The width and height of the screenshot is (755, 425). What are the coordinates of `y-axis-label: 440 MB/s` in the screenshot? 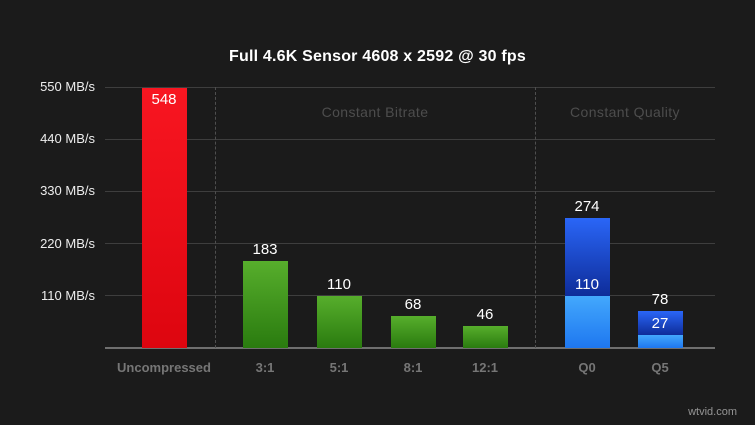 It's located at (67, 139).